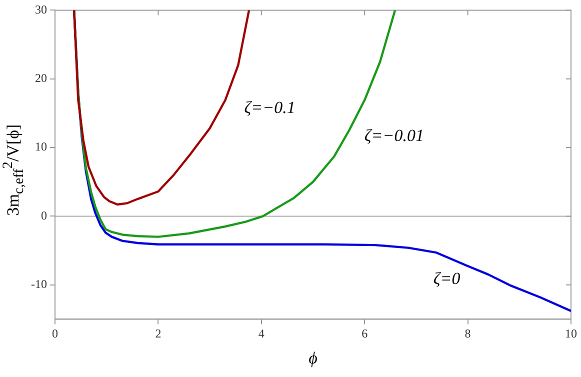 The image size is (581, 377). Describe the element at coordinates (55, 333) in the screenshot. I see `x-tick-label: 0` at that location.